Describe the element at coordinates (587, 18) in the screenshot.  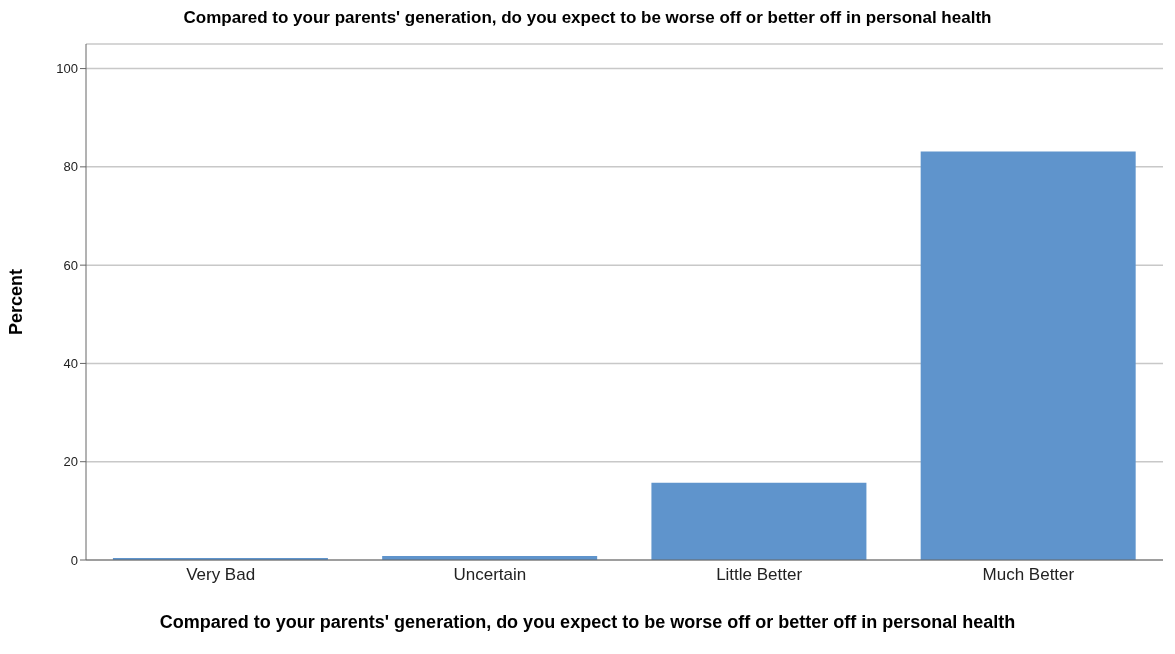
I see `chart-title: Compared to your parents' generation, do you expect to be worse off or better off in personal health` at that location.